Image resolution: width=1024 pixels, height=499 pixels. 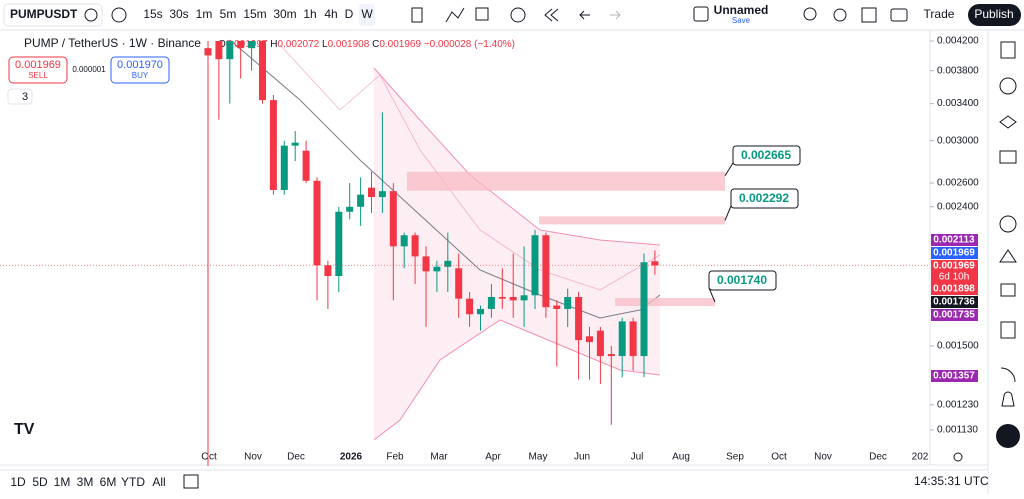 I want to click on indicator-count: 3, so click(x=25, y=97).